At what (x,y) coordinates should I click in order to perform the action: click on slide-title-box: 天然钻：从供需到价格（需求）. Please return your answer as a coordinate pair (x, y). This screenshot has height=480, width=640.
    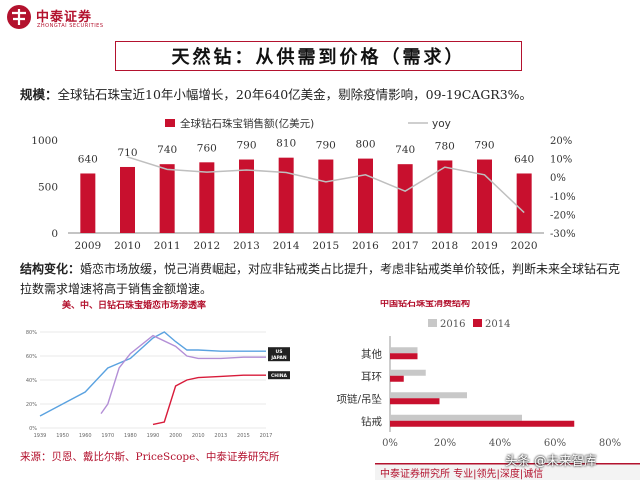
    Looking at the image, I should click on (318, 56).